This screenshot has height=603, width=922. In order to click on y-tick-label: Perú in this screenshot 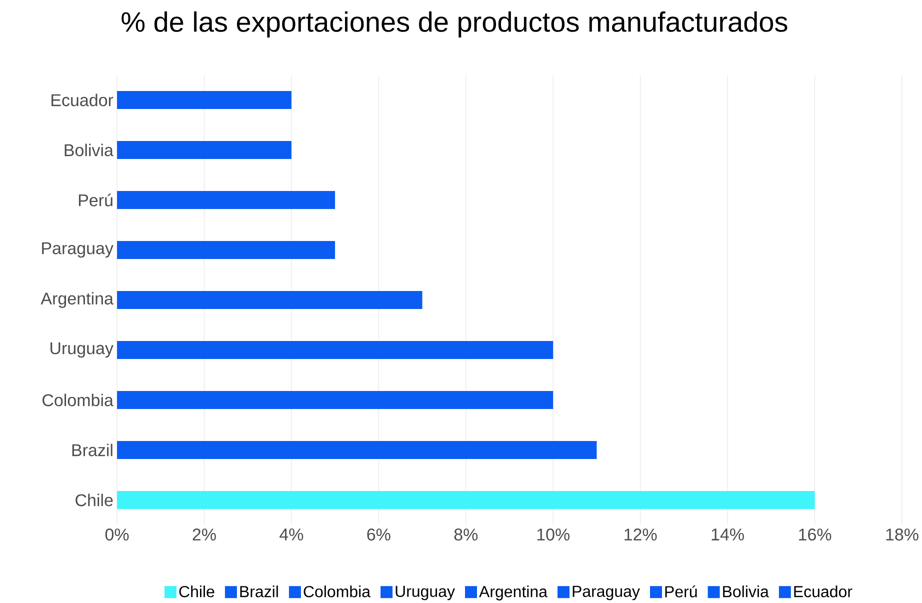, I will do `click(95, 200)`.